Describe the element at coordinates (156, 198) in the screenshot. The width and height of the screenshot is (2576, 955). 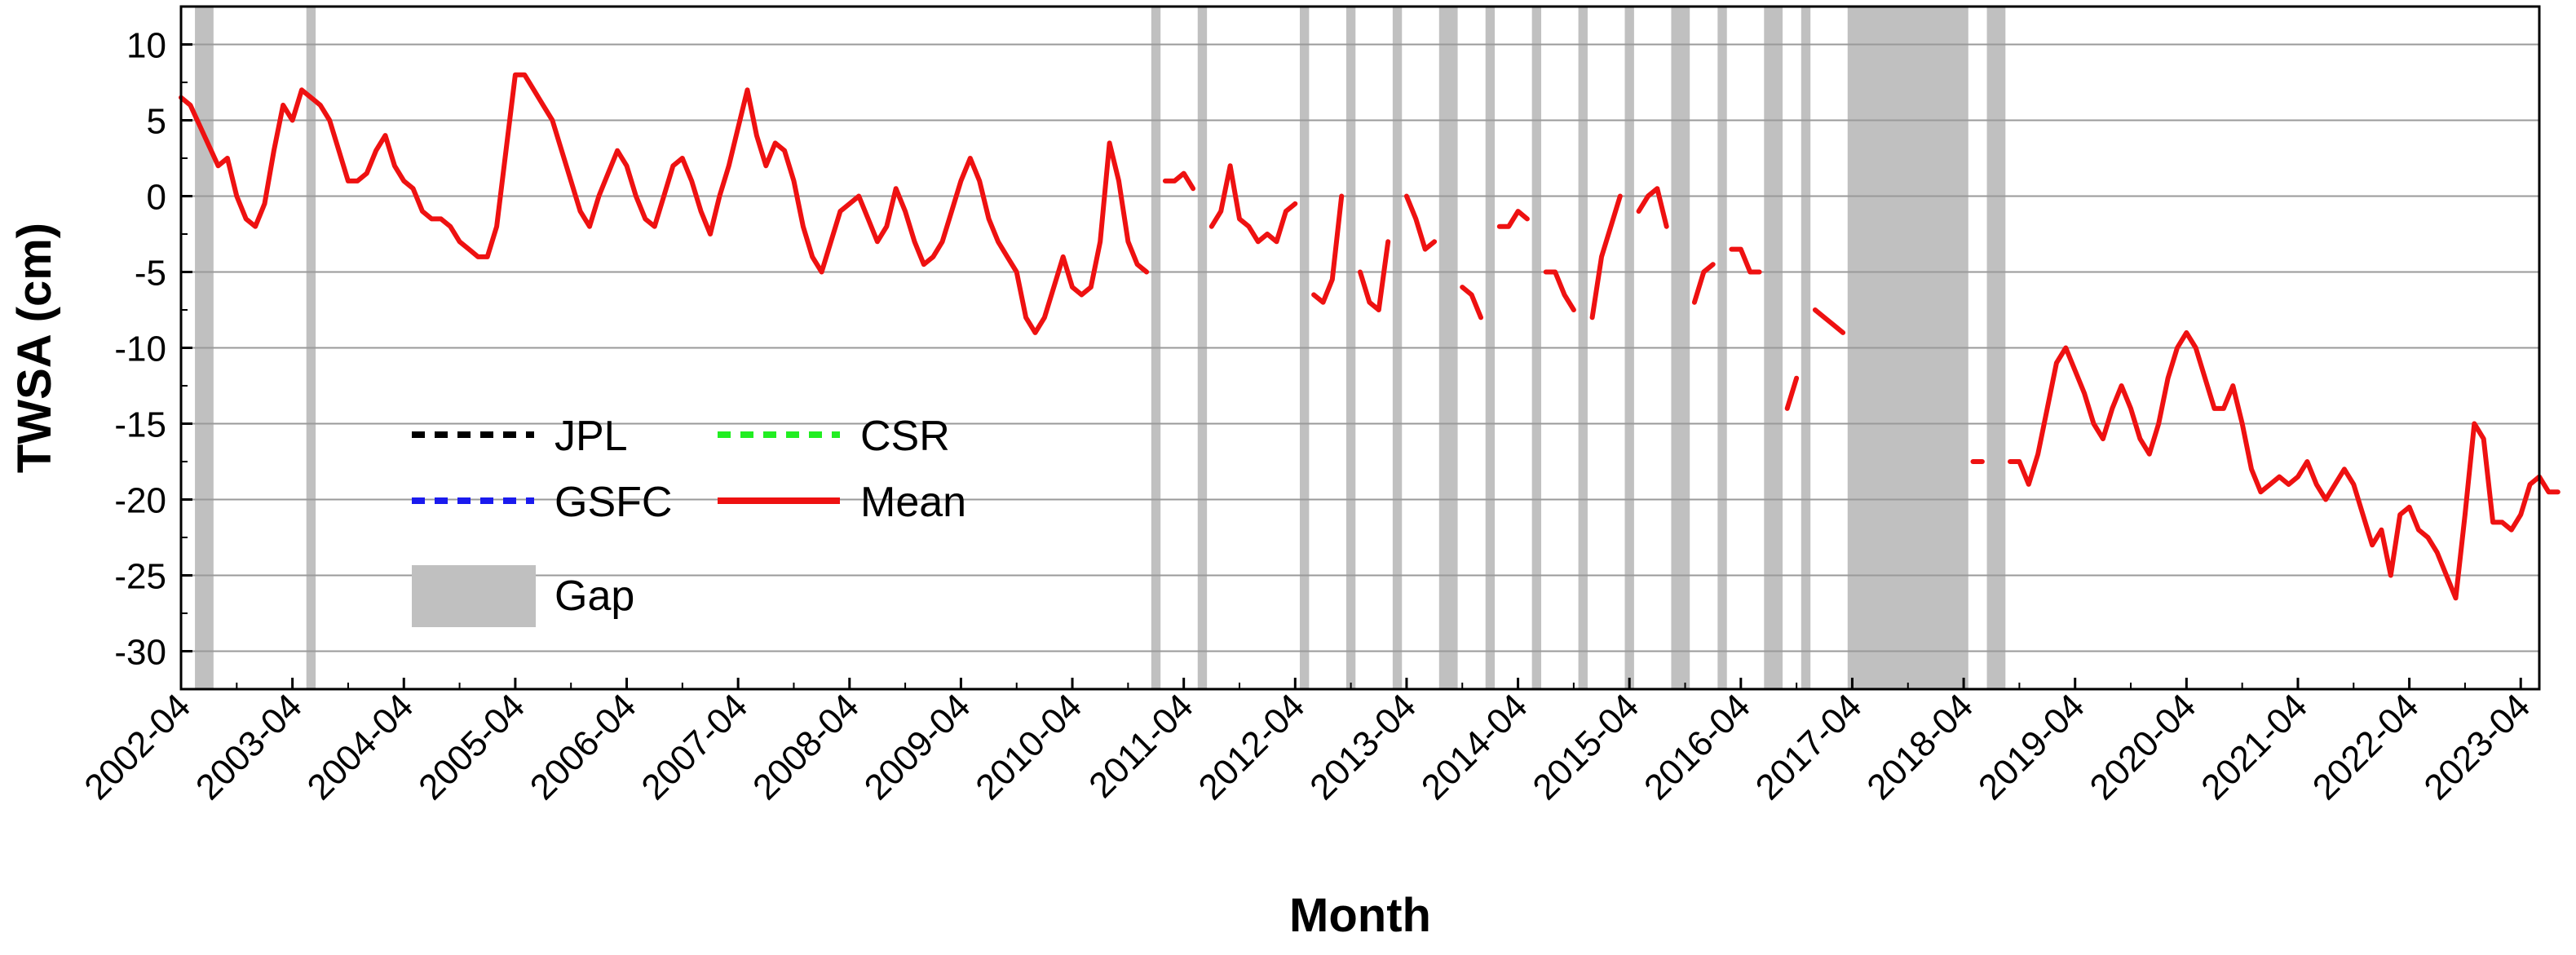
I see `y-tick-label: 0` at that location.